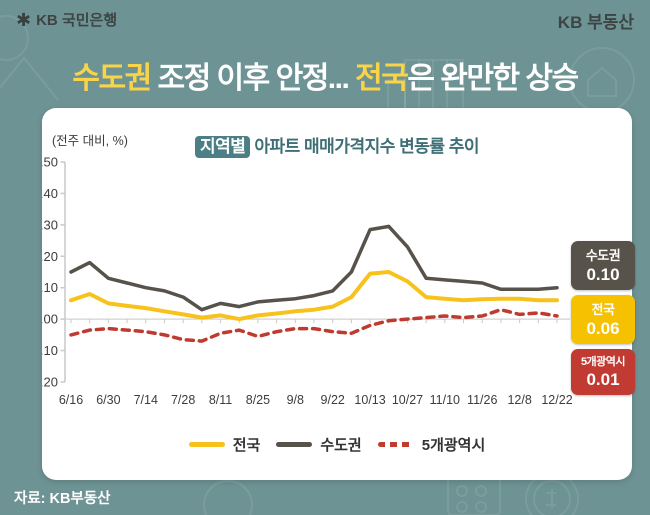  I want to click on badge-value: 0.01, so click(603, 379).